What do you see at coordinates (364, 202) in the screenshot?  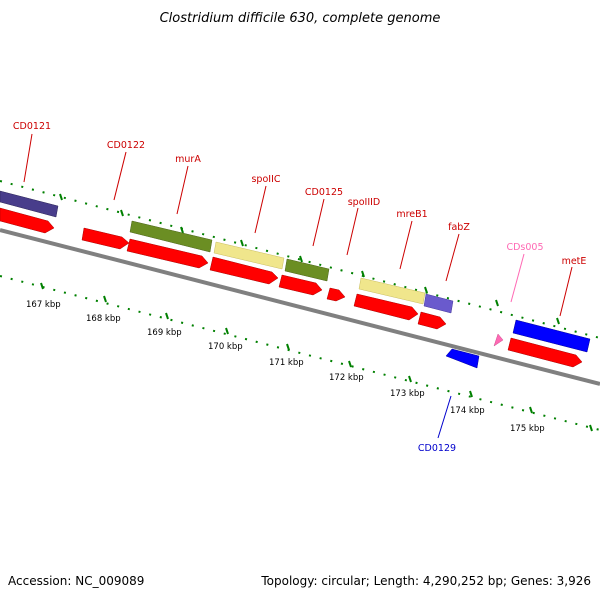 I see `gene-label: spoIIID` at bounding box center [364, 202].